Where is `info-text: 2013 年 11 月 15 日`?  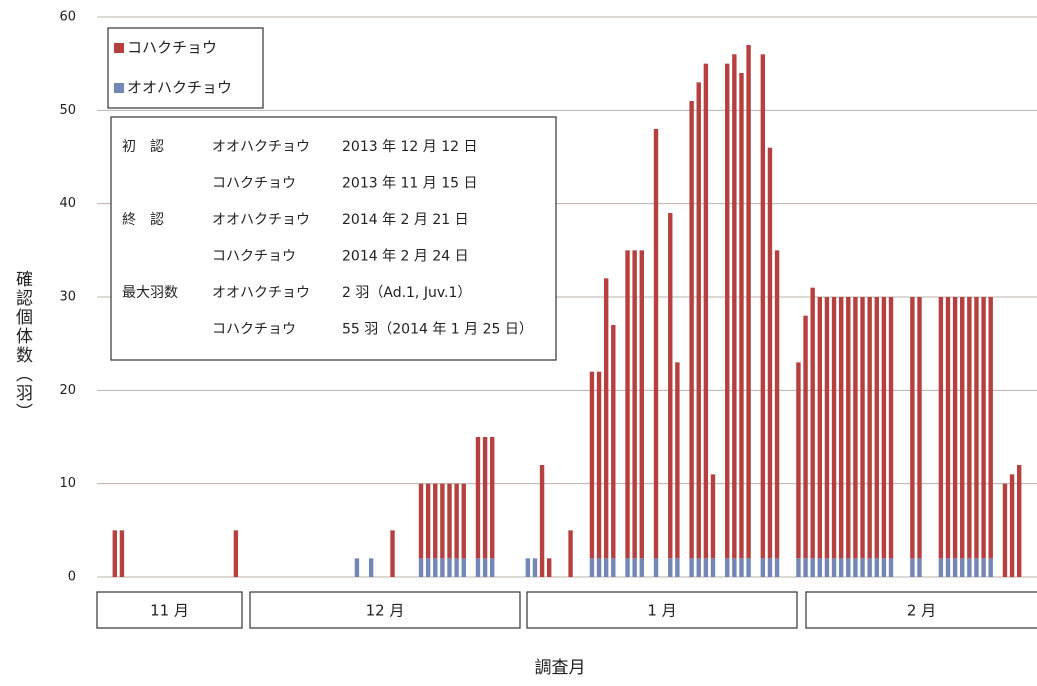
info-text: 2013 年 11 月 15 日 is located at coordinates (410, 184).